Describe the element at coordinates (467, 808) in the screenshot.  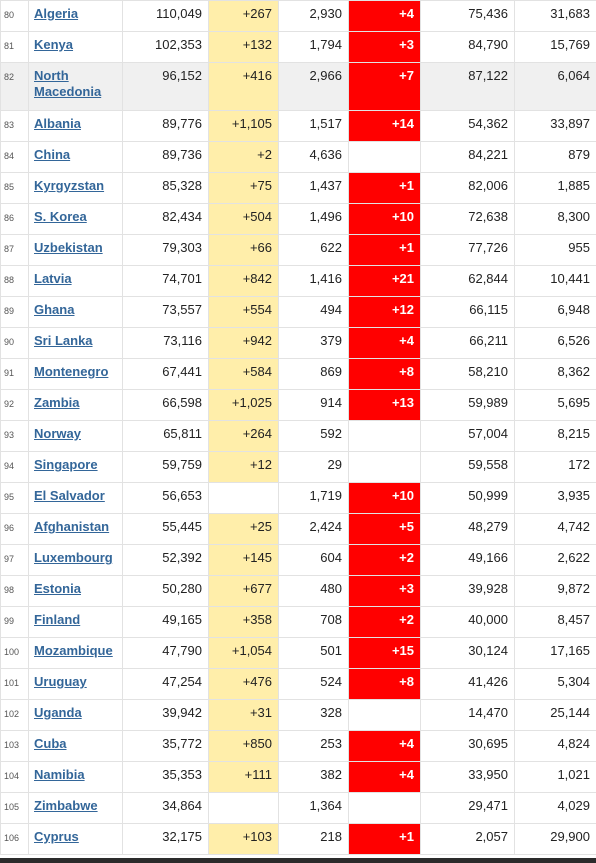
I see `recovered-cell: 29,471` at that location.